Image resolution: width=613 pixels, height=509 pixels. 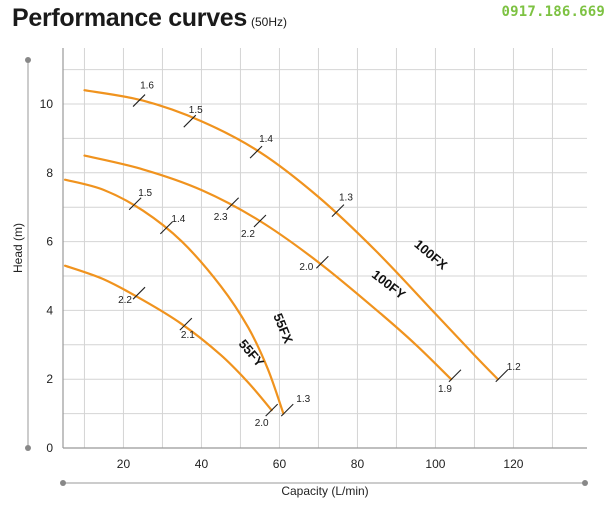 What do you see at coordinates (221, 217) in the screenshot?
I see `efficiency-label: 2.3` at bounding box center [221, 217].